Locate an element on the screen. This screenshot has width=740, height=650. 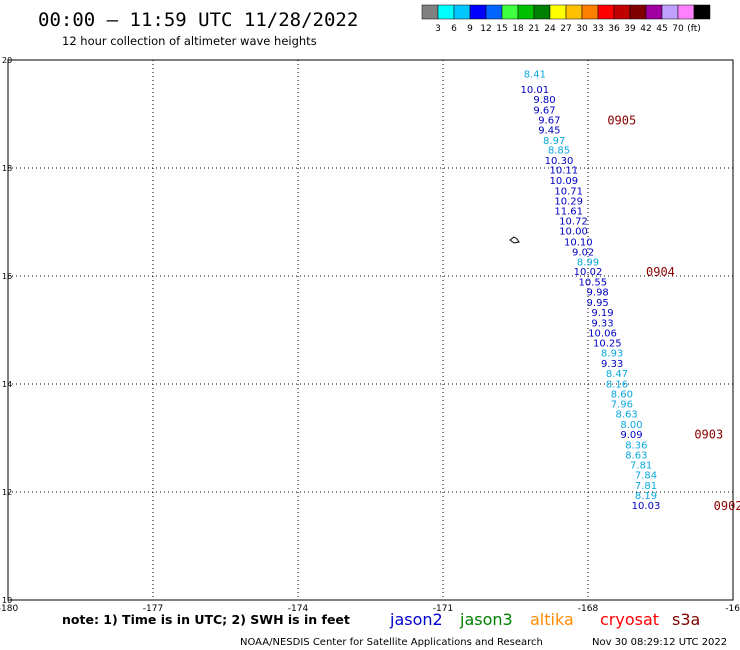
wave-height-label: 10.00 is located at coordinates (573, 232).